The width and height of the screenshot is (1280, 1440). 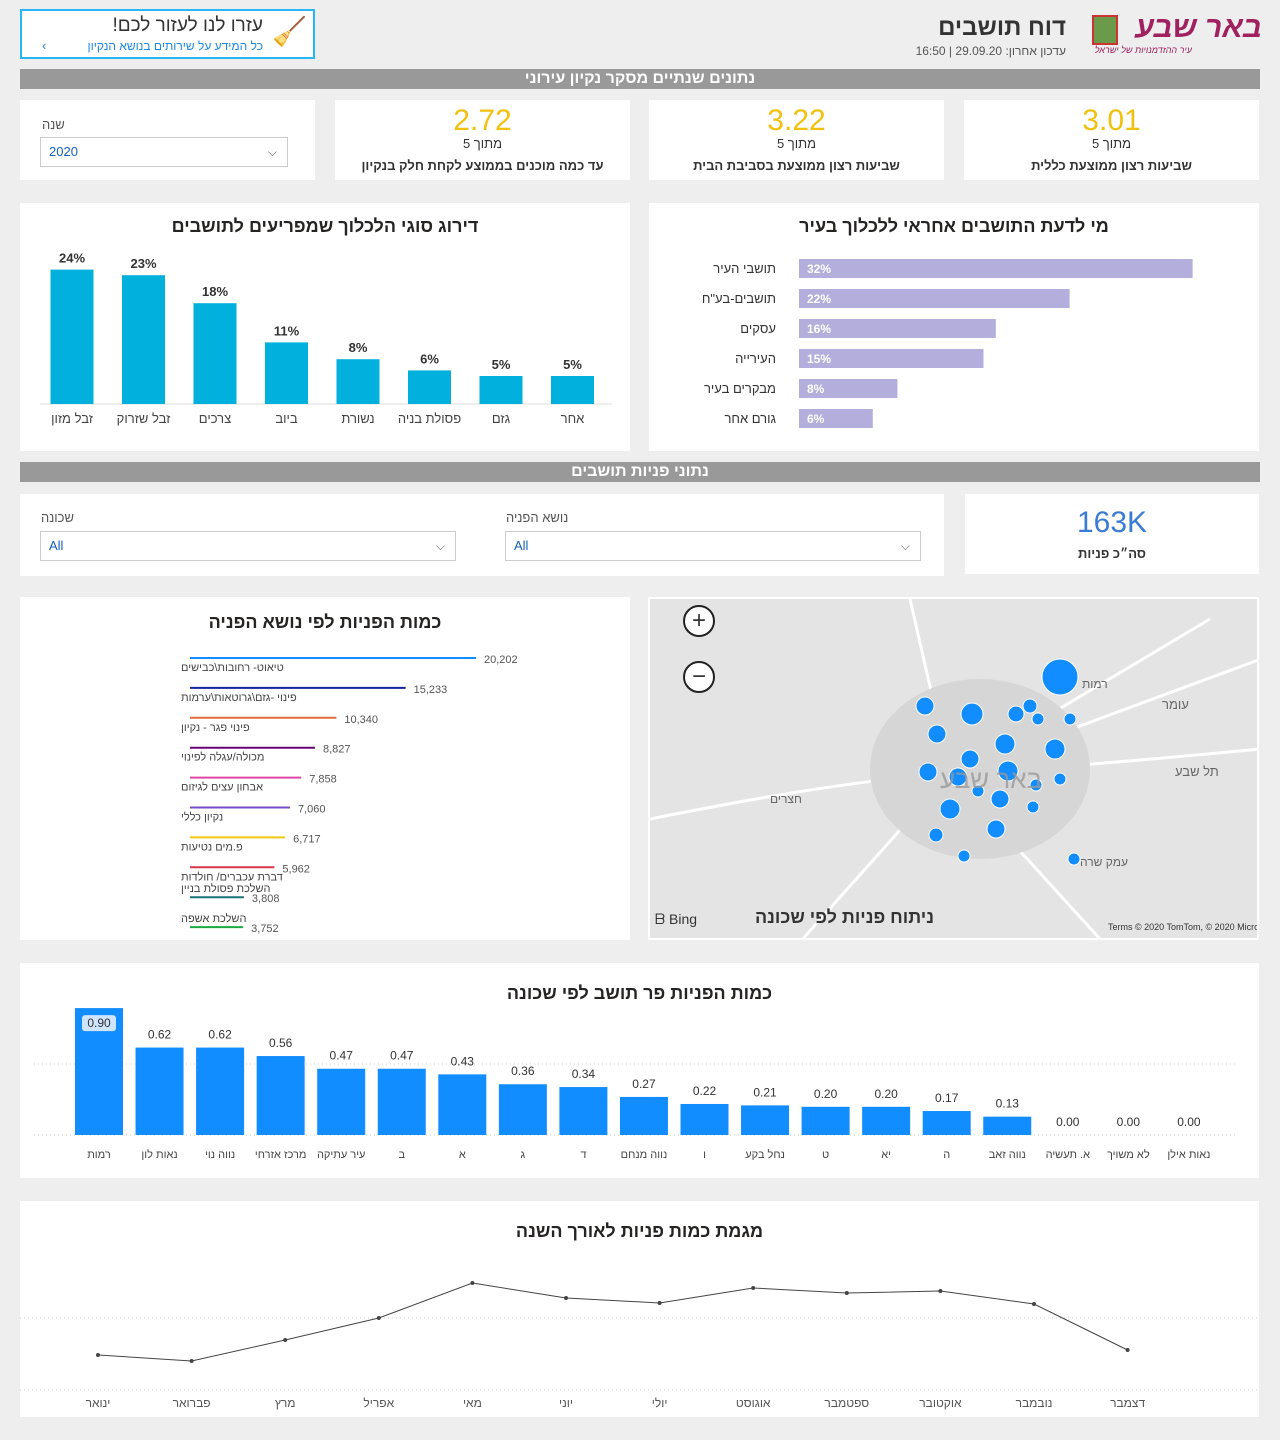 I want to click on requests-section-header: נתוני פניות תושבים, so click(x=640, y=472).